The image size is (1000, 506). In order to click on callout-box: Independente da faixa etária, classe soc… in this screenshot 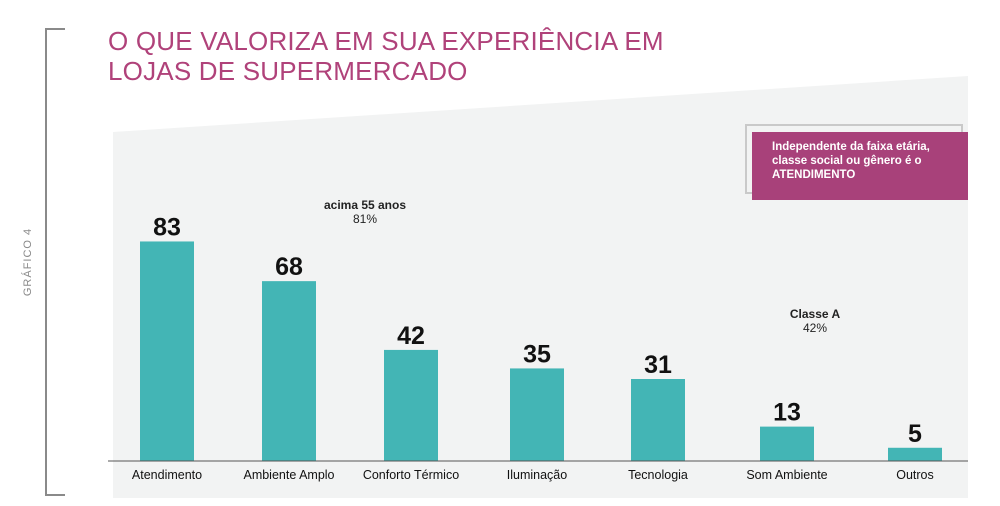, I will do `click(860, 166)`.